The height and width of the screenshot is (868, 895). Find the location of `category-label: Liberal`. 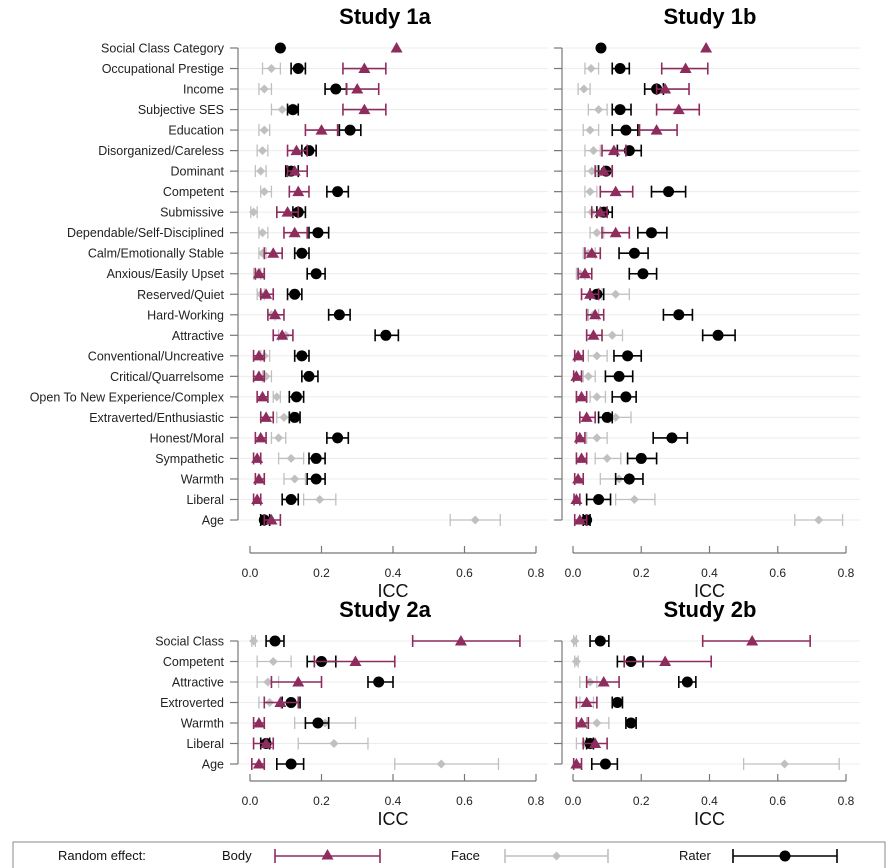

category-label: Liberal is located at coordinates (205, 500).